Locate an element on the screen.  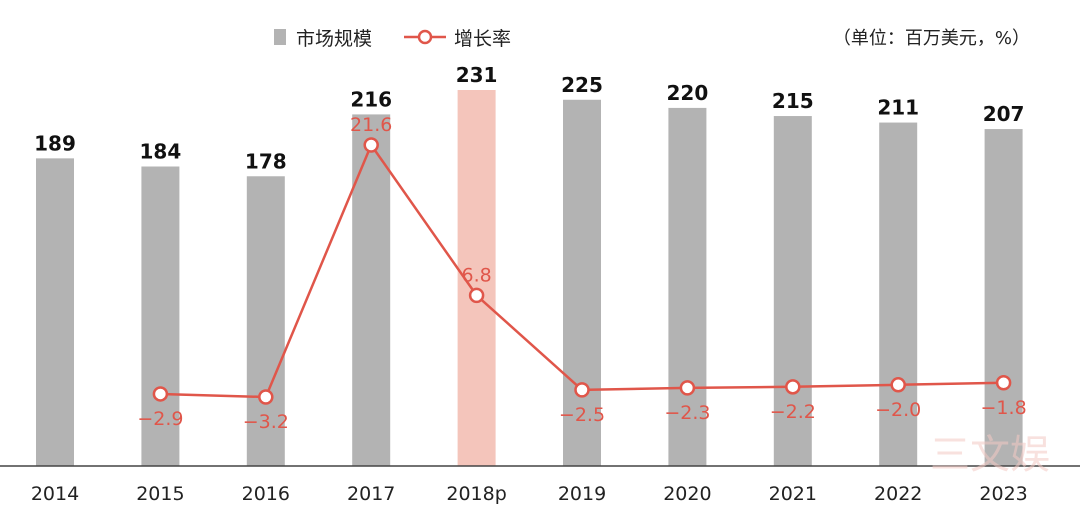
x-tick-label-2018p: 2018p is located at coordinates (476, 494).